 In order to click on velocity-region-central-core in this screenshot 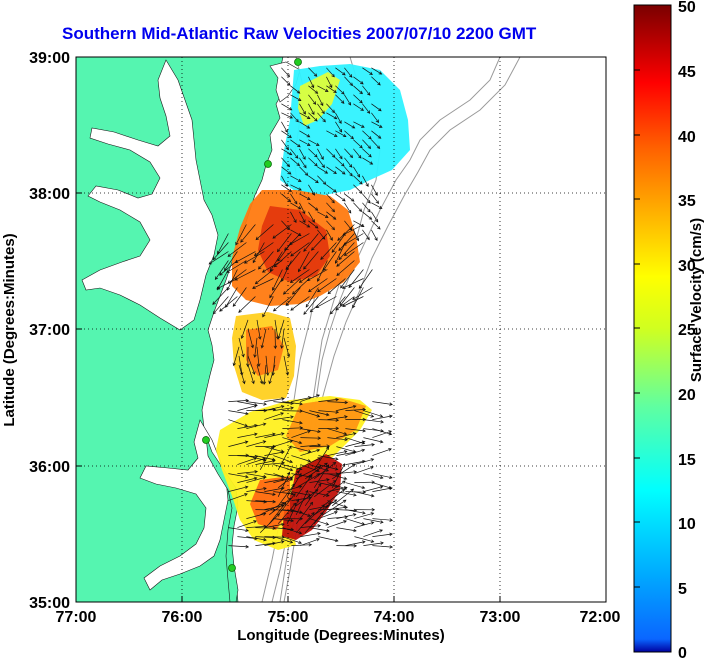, I will do `click(294, 244)`.